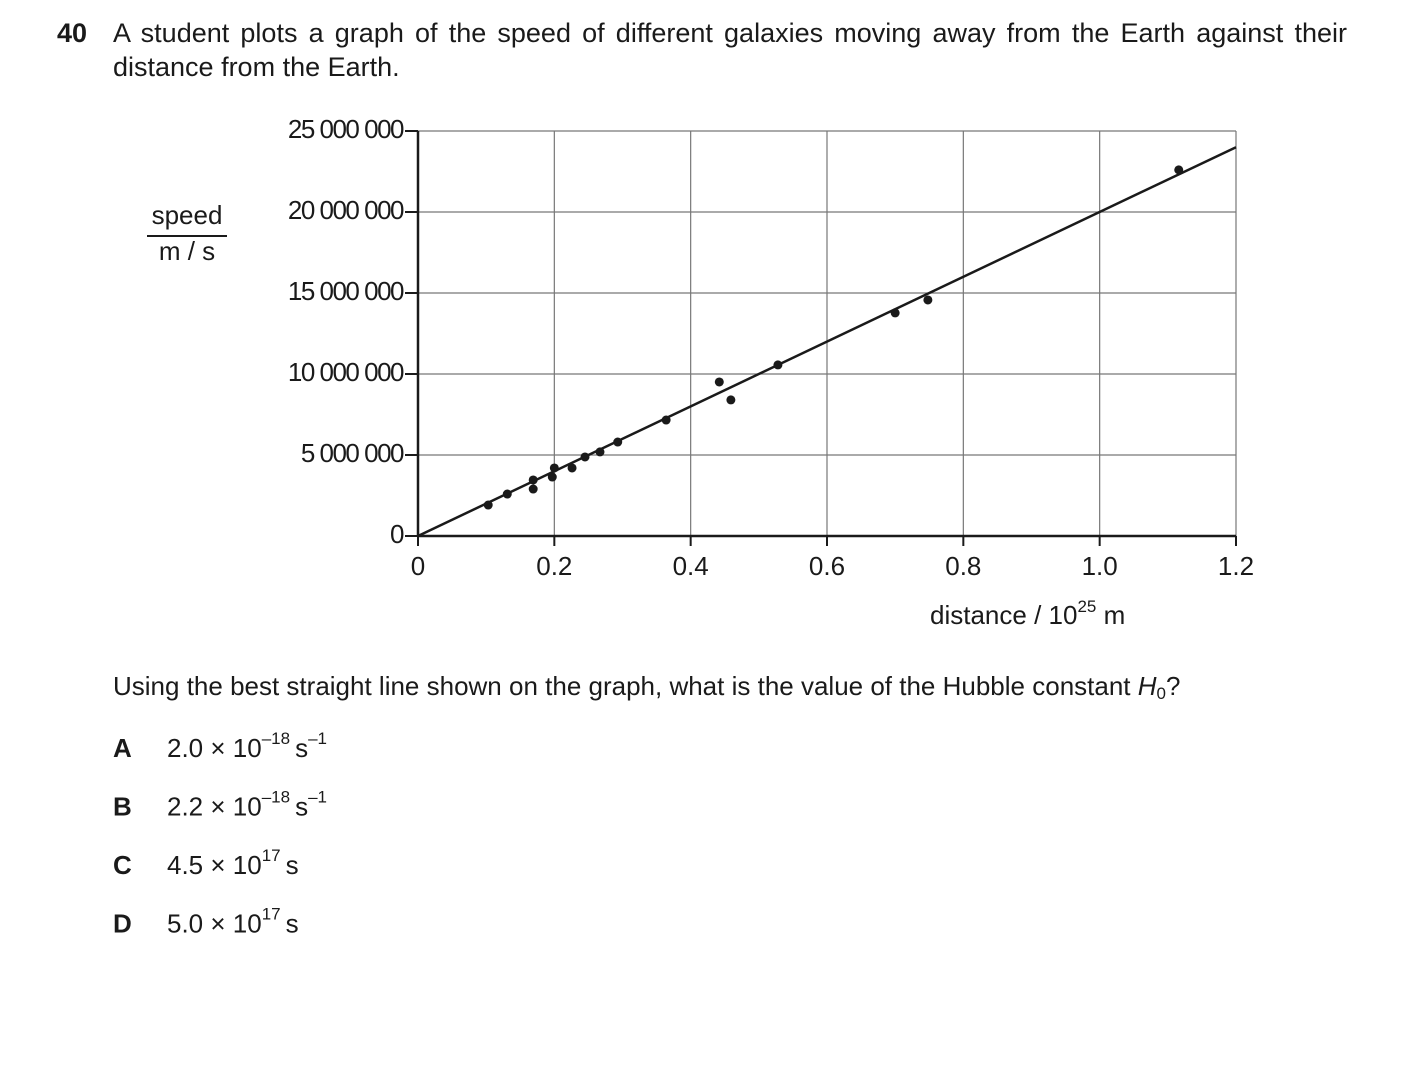 The image size is (1403, 1066). Describe the element at coordinates (352, 453) in the screenshot. I see `y-tick-label: 5 000 000` at that location.